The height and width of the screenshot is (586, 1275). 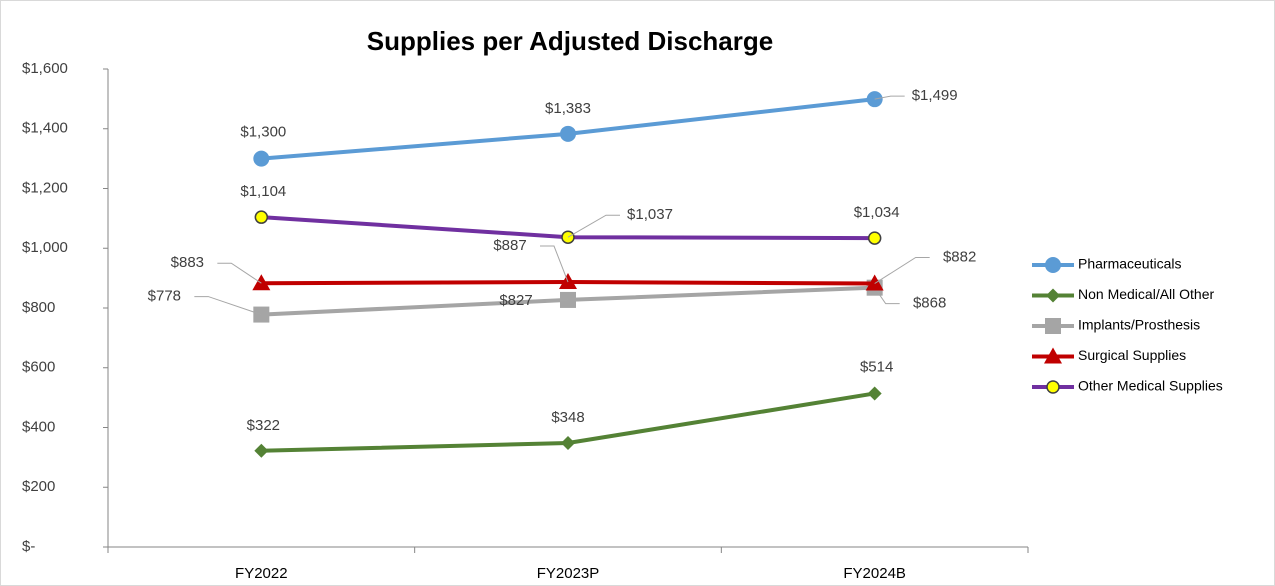 I want to click on y-tick-label: $200, so click(x=38, y=486).